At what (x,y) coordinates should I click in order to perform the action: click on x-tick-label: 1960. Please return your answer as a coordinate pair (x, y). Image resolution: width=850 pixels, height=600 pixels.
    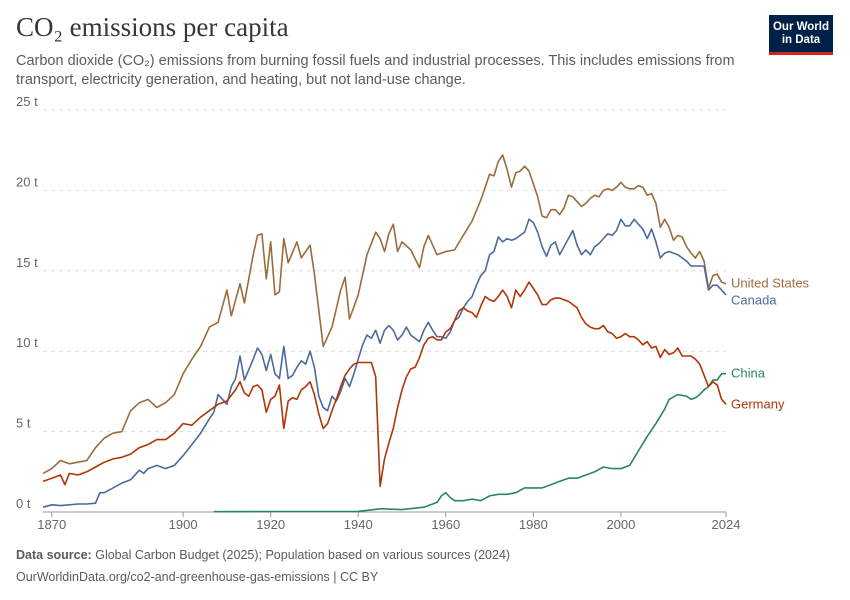
    Looking at the image, I should click on (445, 524).